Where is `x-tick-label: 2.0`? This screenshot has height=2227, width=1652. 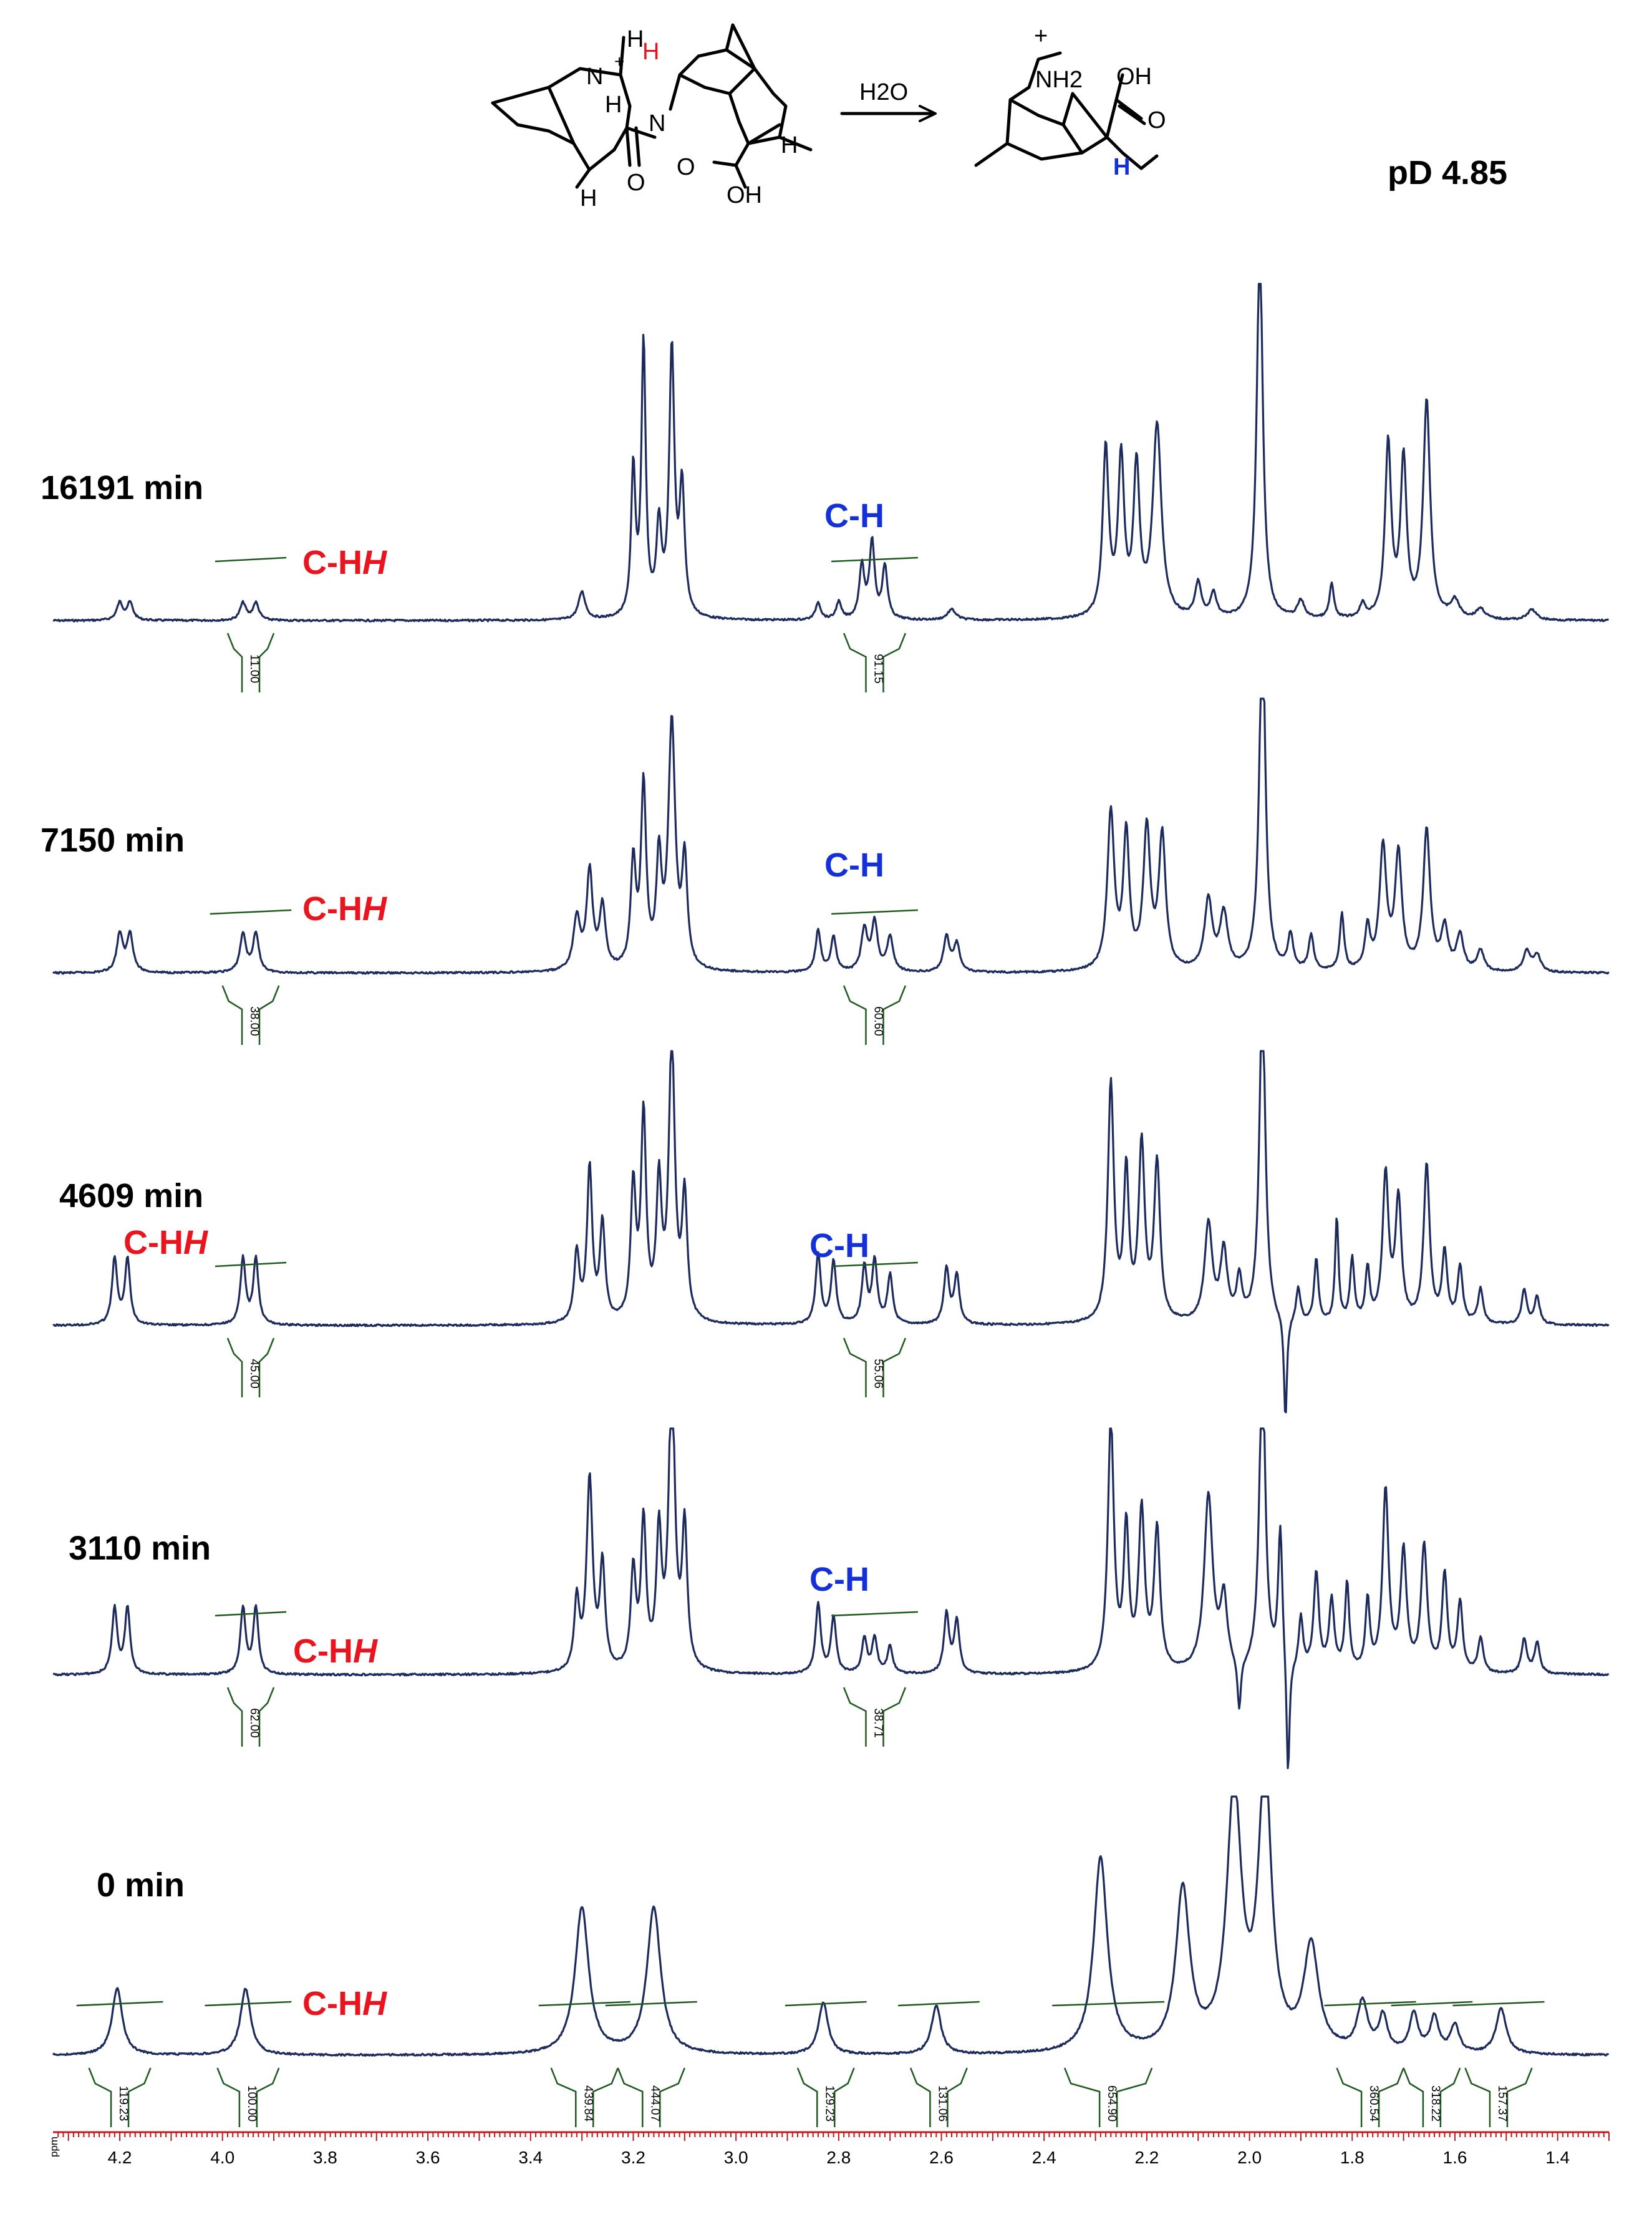 x-tick-label: 2.0 is located at coordinates (1249, 2157).